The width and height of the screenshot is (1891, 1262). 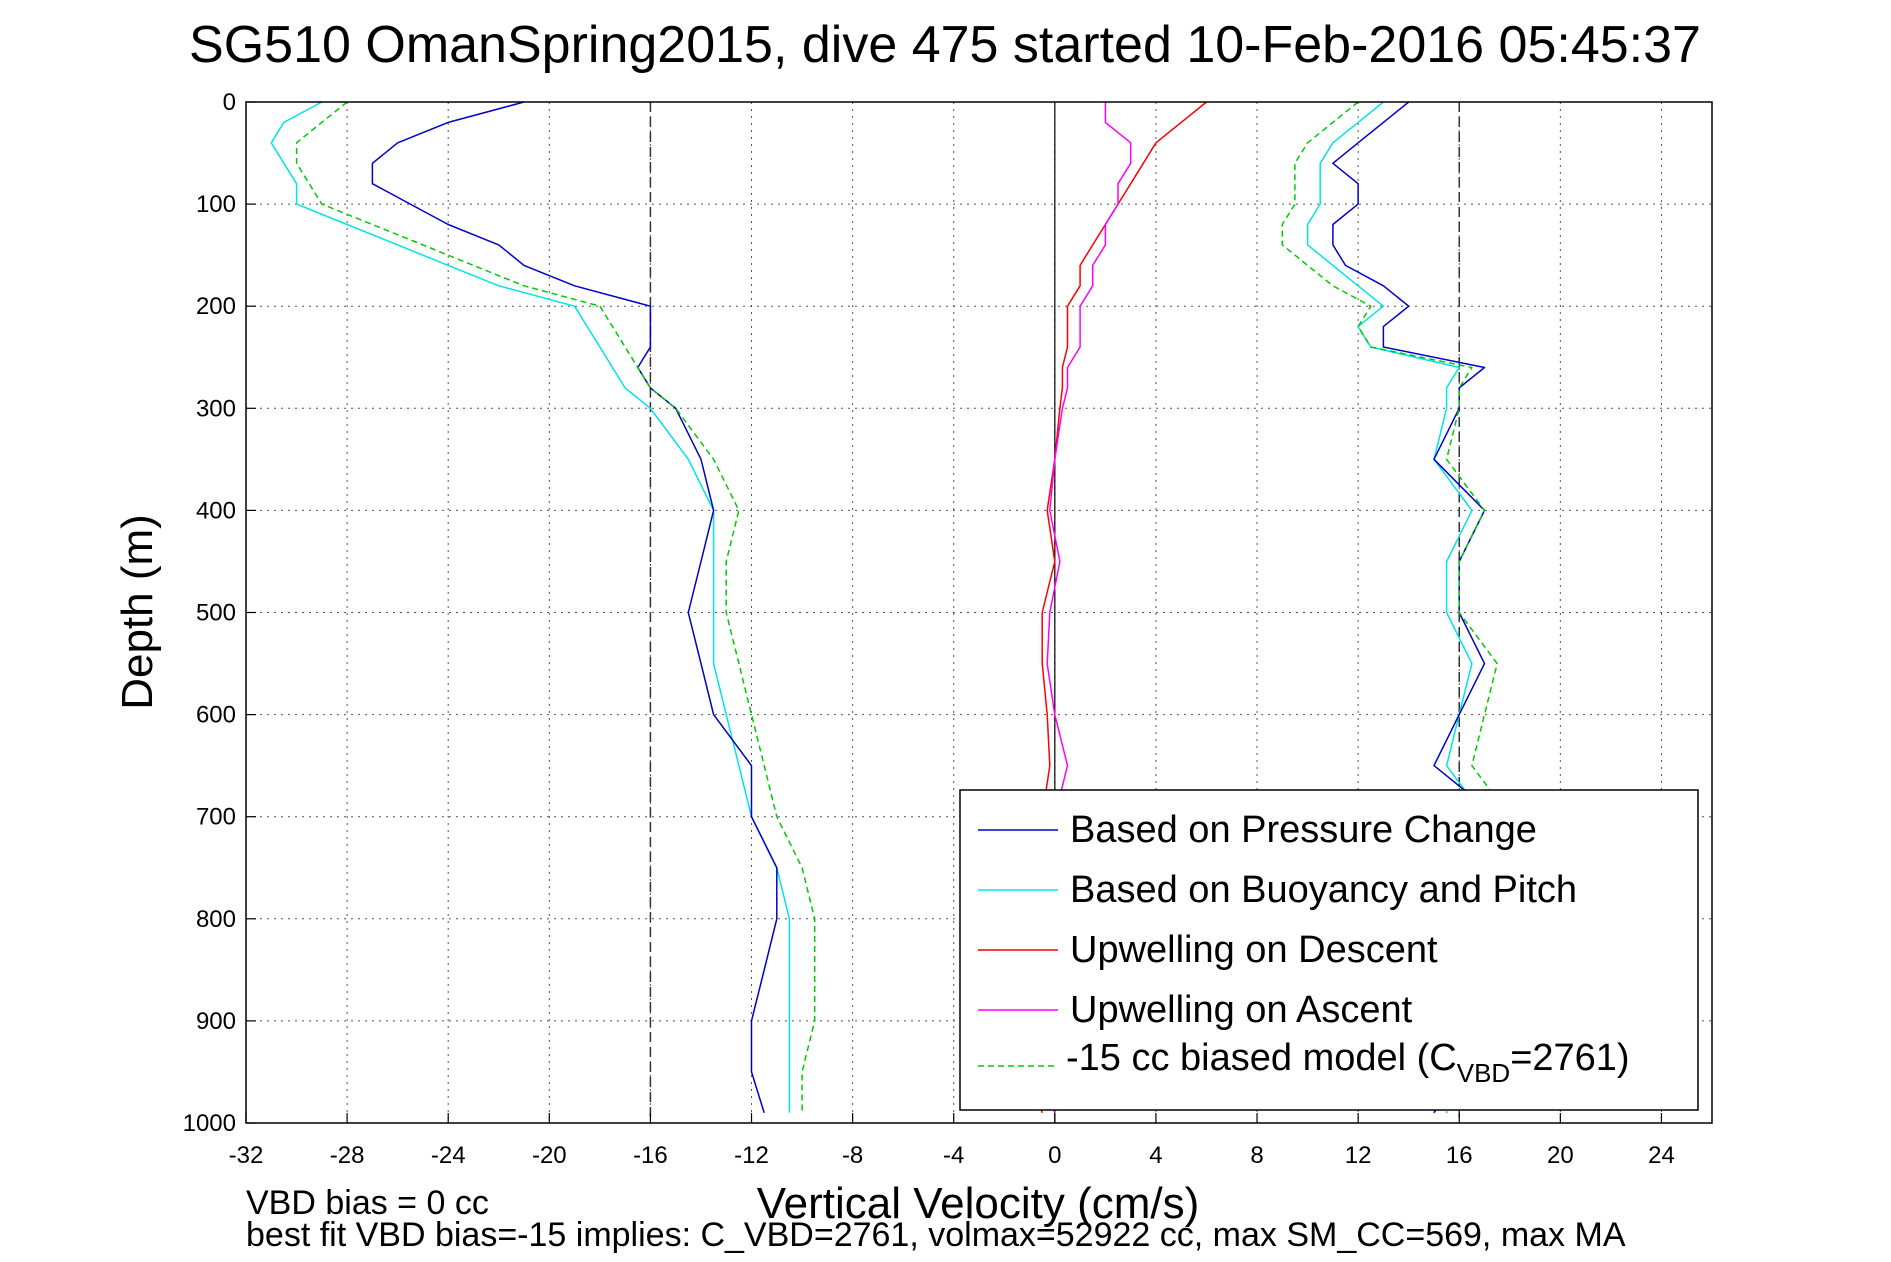 I want to click on y-axis-ticks: 0 100 200 300 400 500 600 700 800 900 1000, so click(x=219, y=613).